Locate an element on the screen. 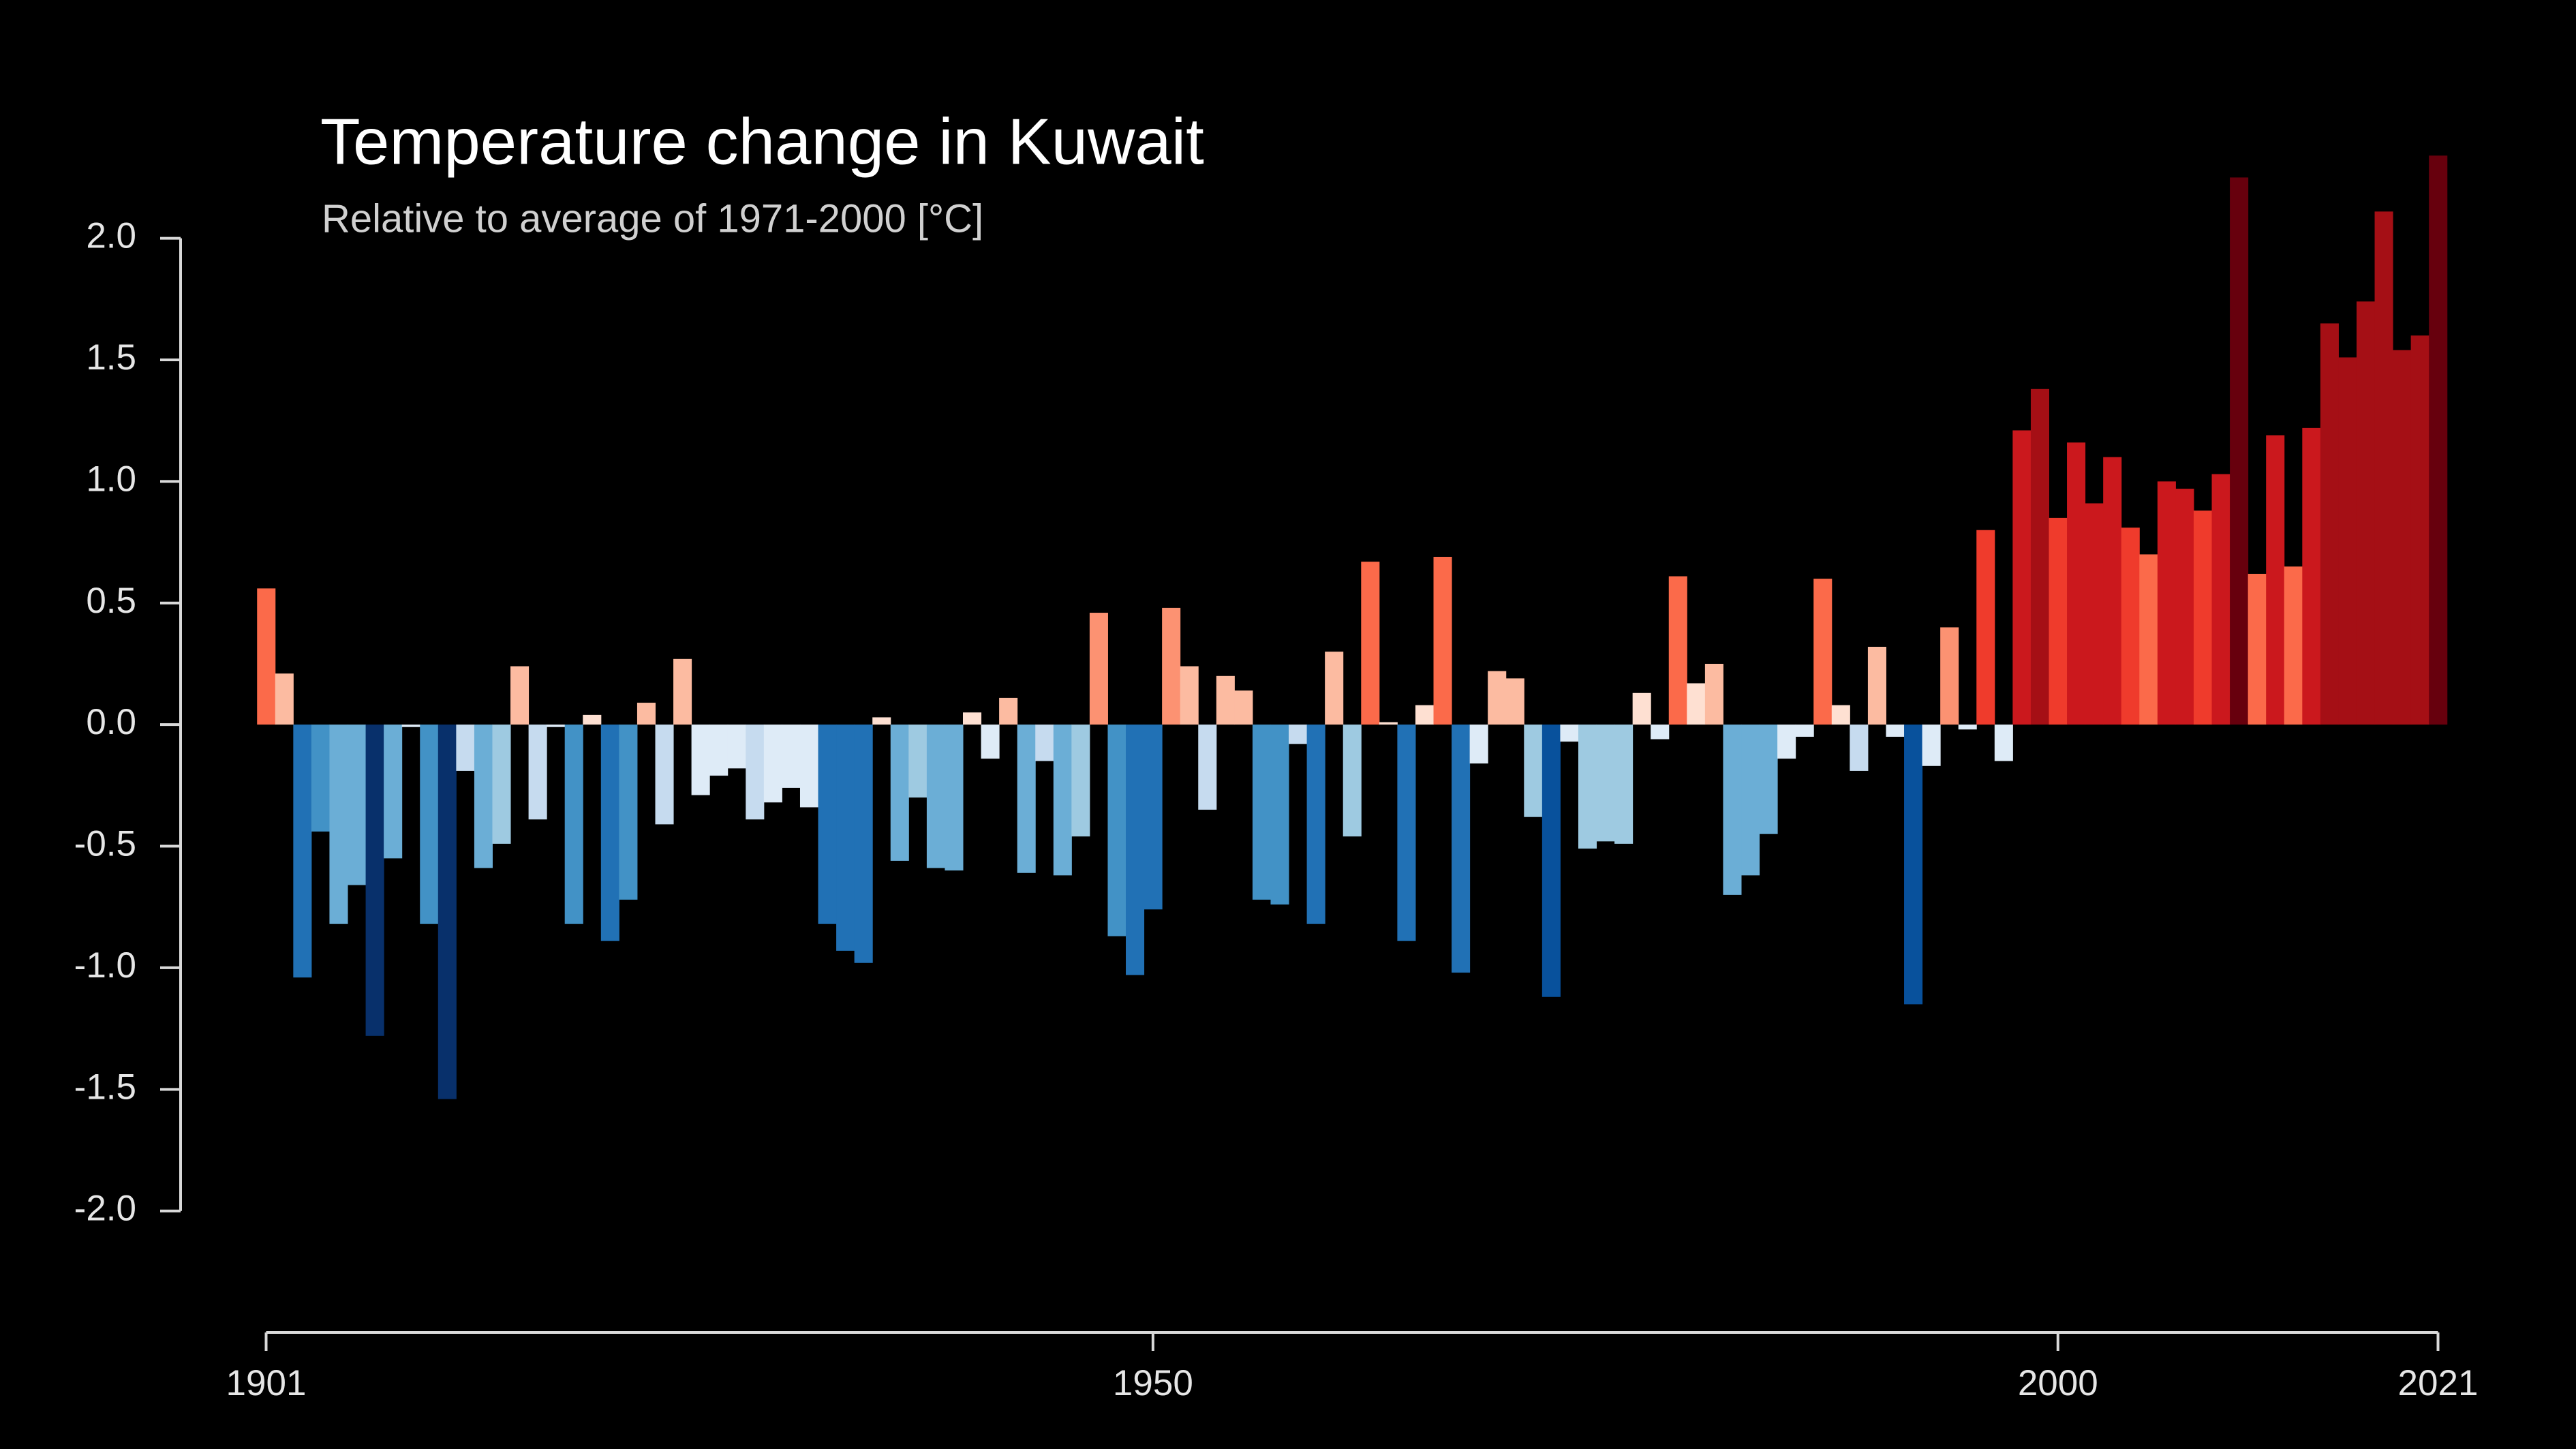 This screenshot has height=1449, width=2576. x-tick-label: 2021 is located at coordinates (2438, 1383).